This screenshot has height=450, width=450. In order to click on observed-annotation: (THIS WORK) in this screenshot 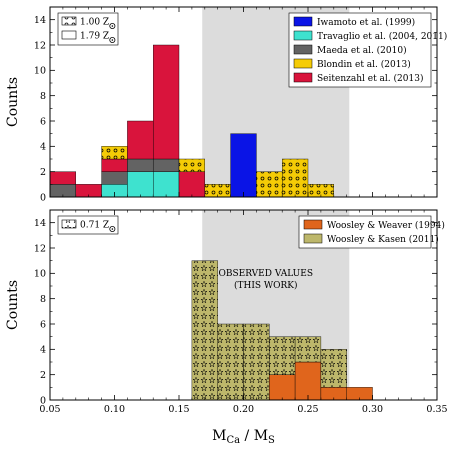, I will do `click(266, 285)`.